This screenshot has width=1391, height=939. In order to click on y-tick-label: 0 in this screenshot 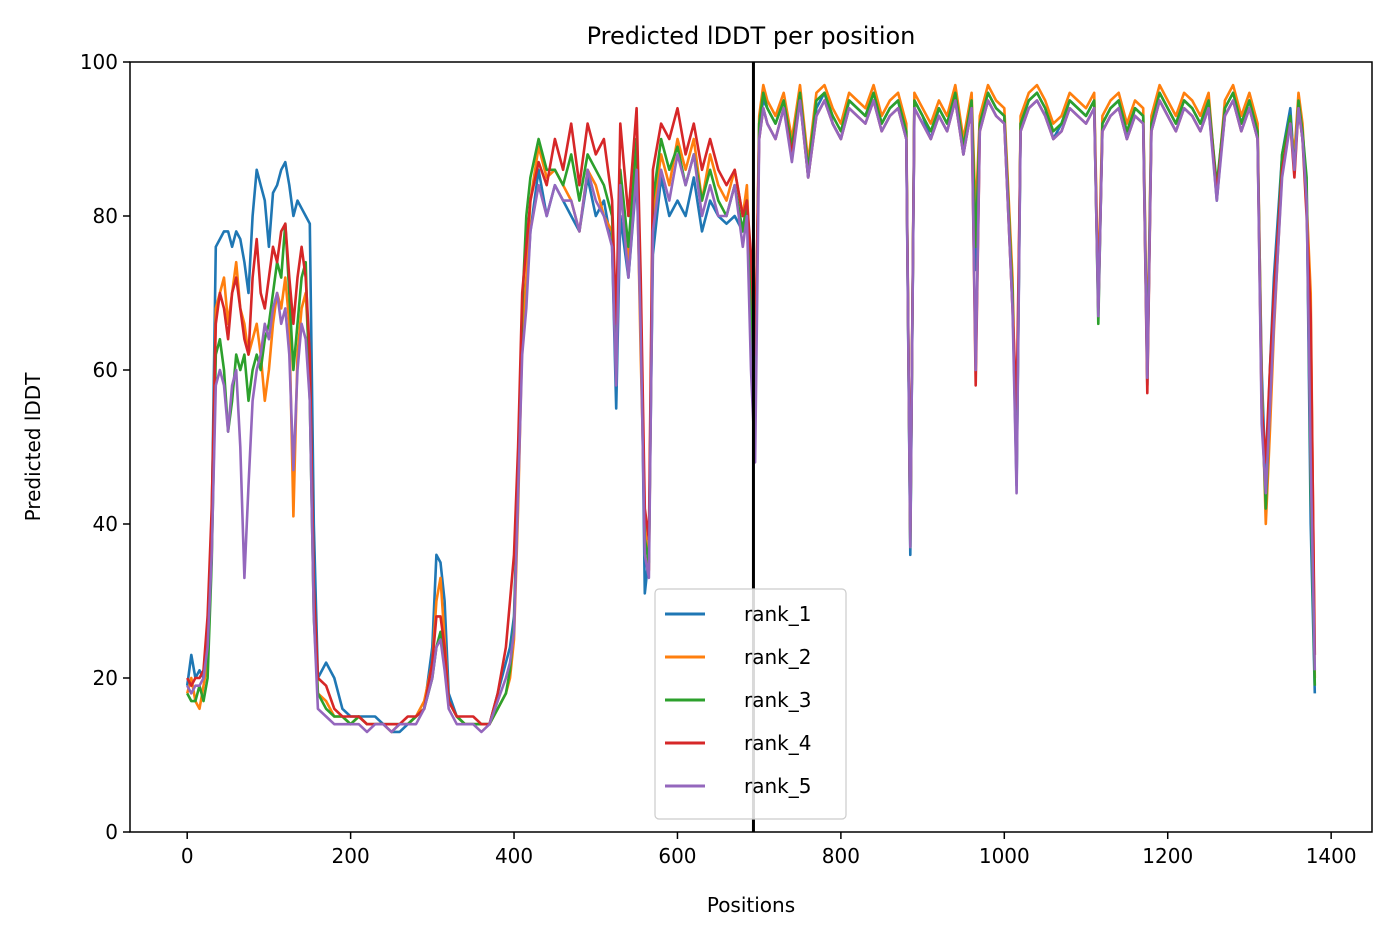, I will do `click(111, 832)`.